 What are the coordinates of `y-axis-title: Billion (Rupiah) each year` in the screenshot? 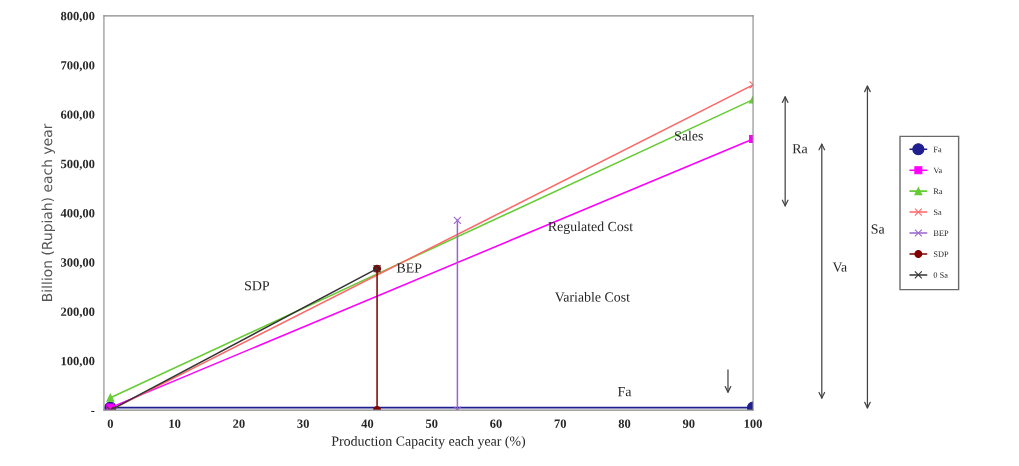 It's located at (48, 212).